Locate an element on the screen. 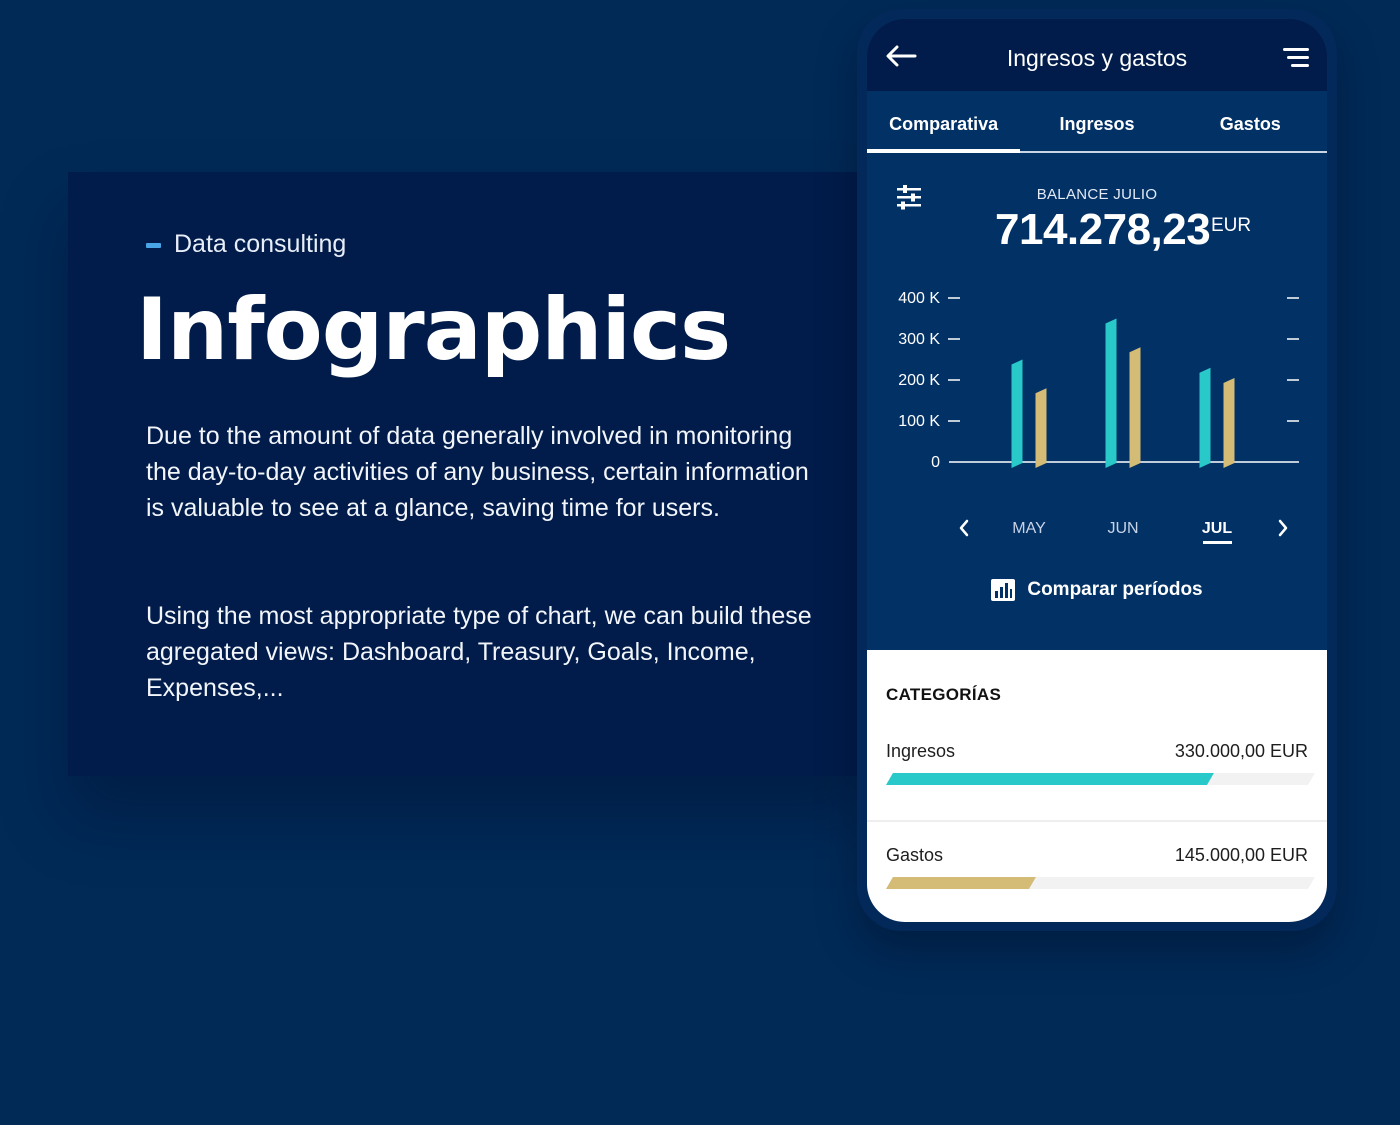  eyebrow-dash is located at coordinates (153, 245).